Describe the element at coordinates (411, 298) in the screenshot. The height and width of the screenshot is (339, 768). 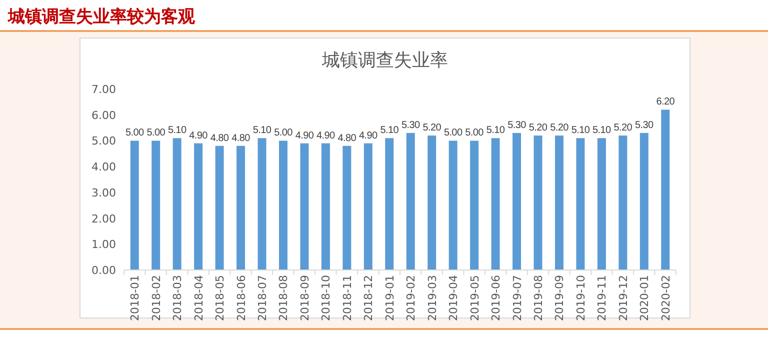
I see `x-tick-label: 2019-02` at that location.